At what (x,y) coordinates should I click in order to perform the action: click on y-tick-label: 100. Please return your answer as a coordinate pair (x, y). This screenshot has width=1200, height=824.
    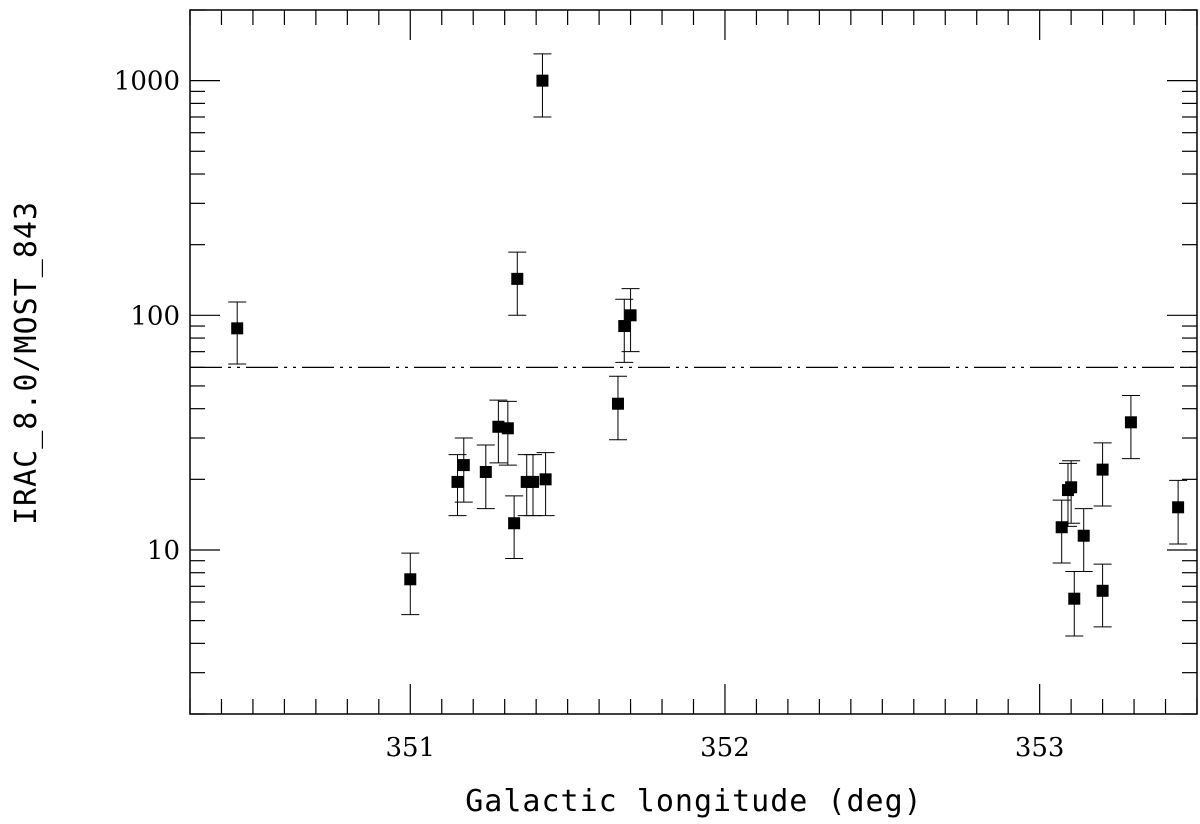
    Looking at the image, I should click on (155, 316).